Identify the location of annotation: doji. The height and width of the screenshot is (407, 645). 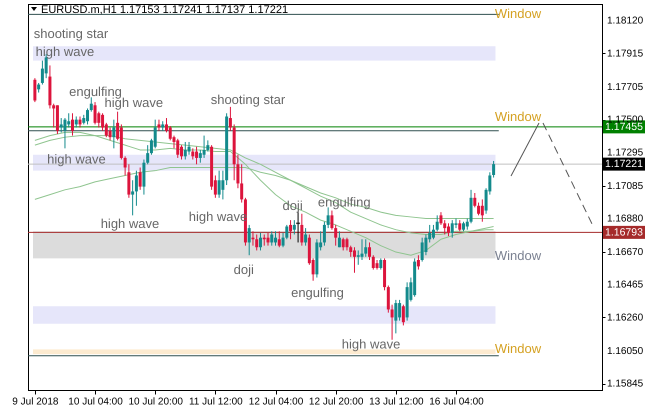
(244, 269).